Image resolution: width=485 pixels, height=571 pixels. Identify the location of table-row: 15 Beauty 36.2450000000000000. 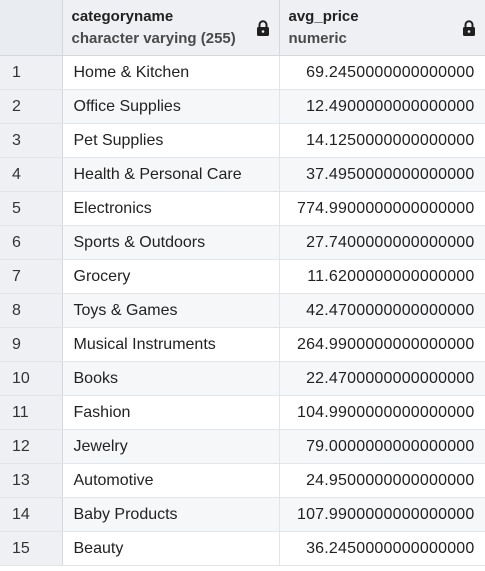
(242, 548).